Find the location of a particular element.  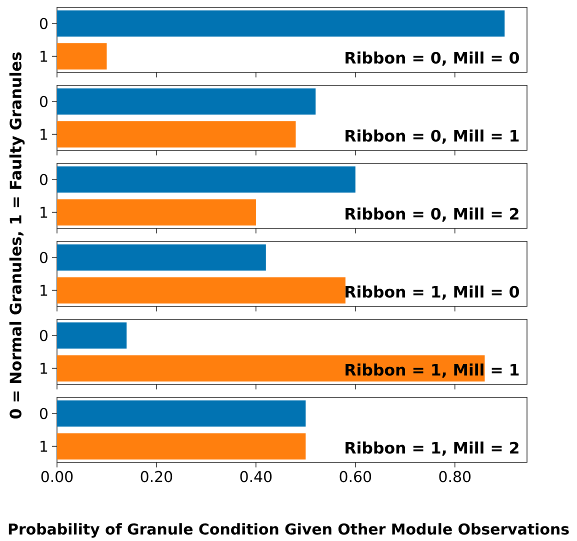

x-tick-label: 0.40 is located at coordinates (256, 476).